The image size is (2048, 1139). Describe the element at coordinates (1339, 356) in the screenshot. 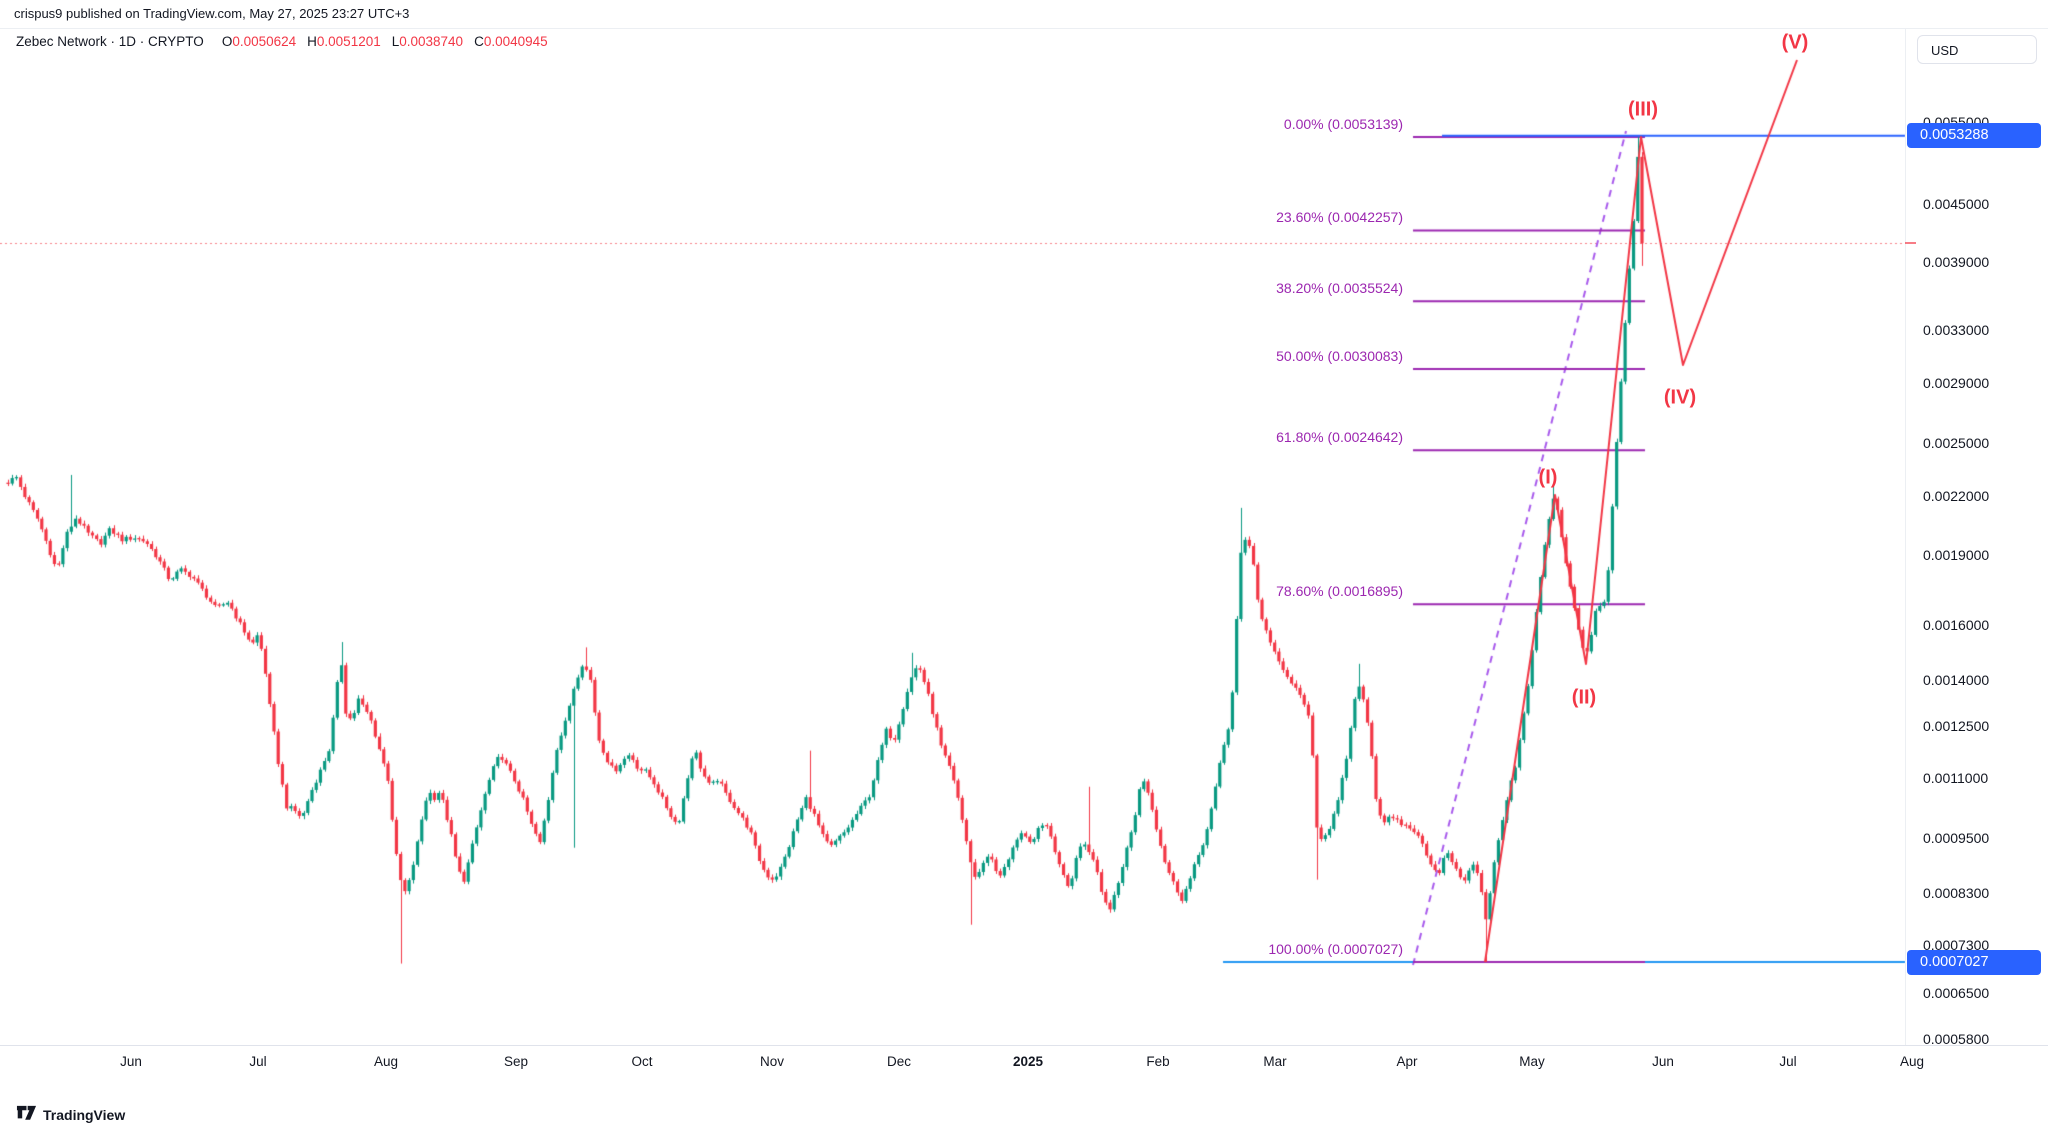

I see `fib-level-label: 50.00% (0.0030083)` at that location.